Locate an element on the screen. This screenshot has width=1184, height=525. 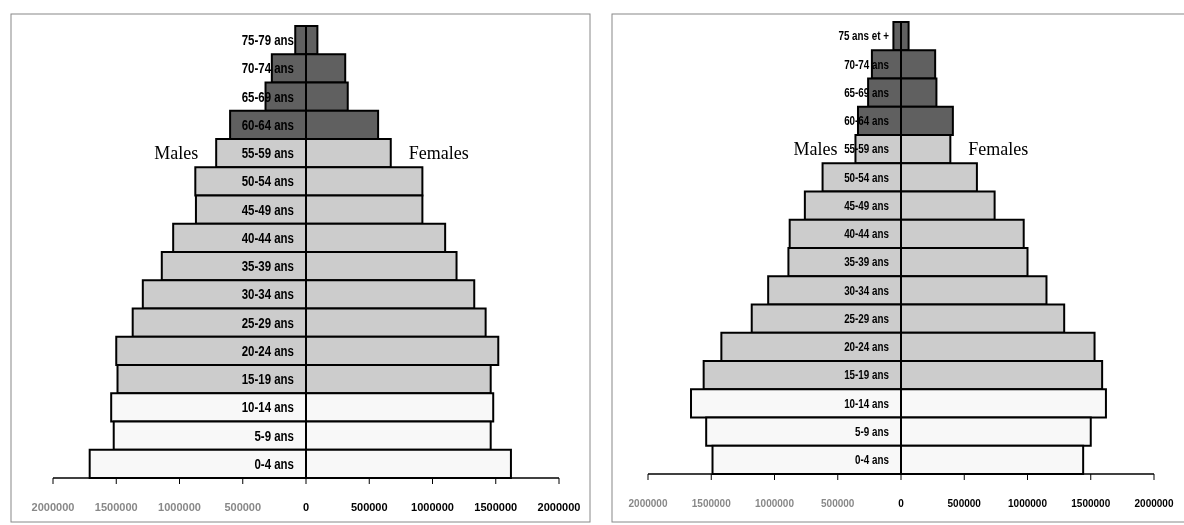
y-tick-label: 60-64 ans is located at coordinates (267, 125).